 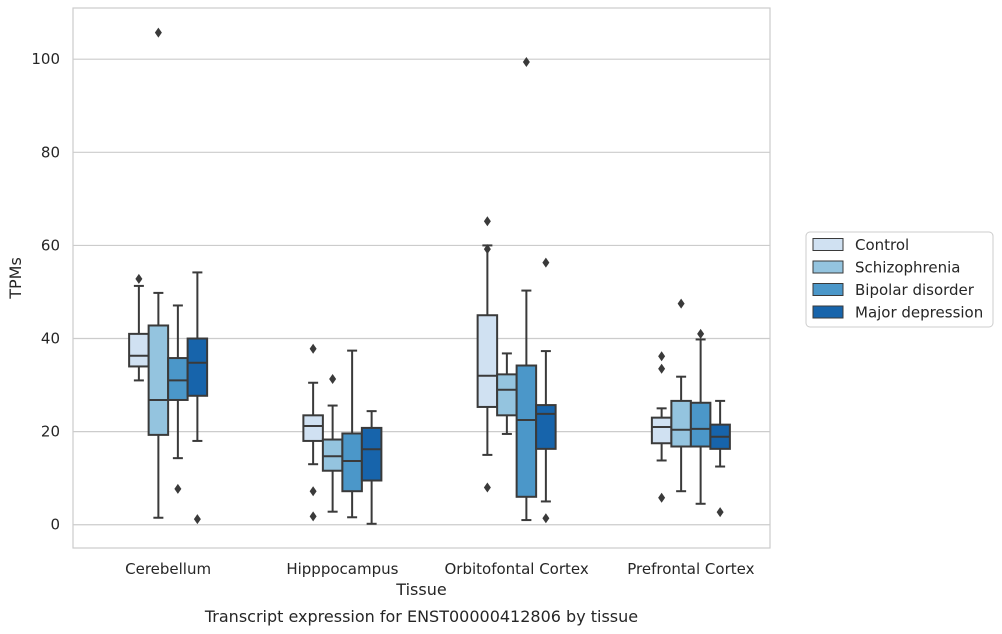 I want to click on y-tick-label: 60, so click(x=50, y=245).